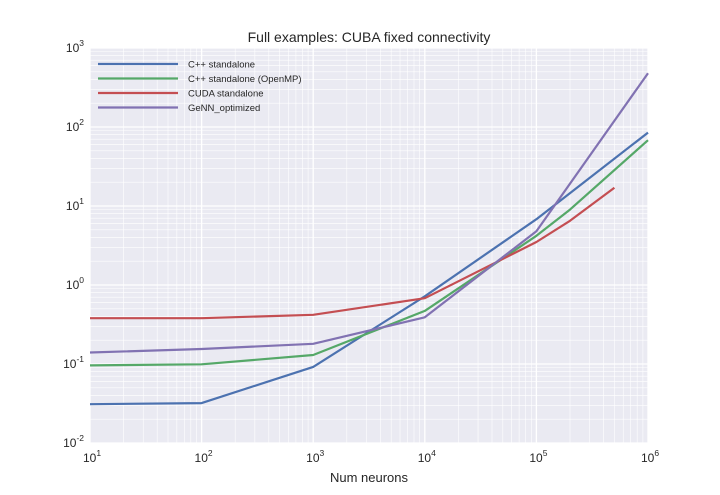 The height and width of the screenshot is (495, 720). Describe the element at coordinates (226, 94) in the screenshot. I see `legend-label: CUDA standalone` at that location.